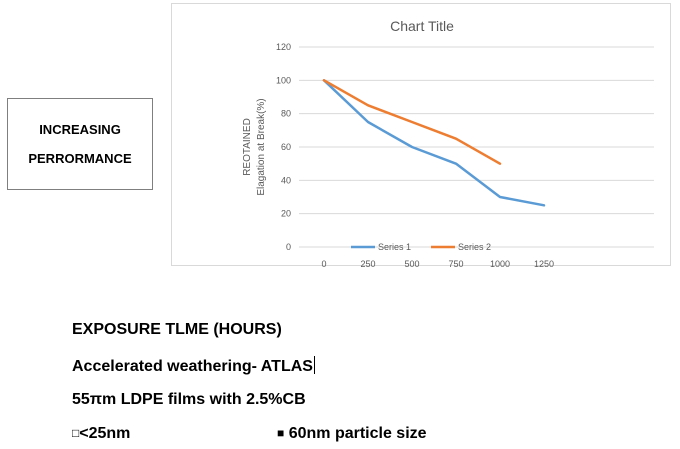 Image resolution: width=680 pixels, height=449 pixels. What do you see at coordinates (247, 147) in the screenshot?
I see `y-axis-label-line-1: REOTAINED` at bounding box center [247, 147].